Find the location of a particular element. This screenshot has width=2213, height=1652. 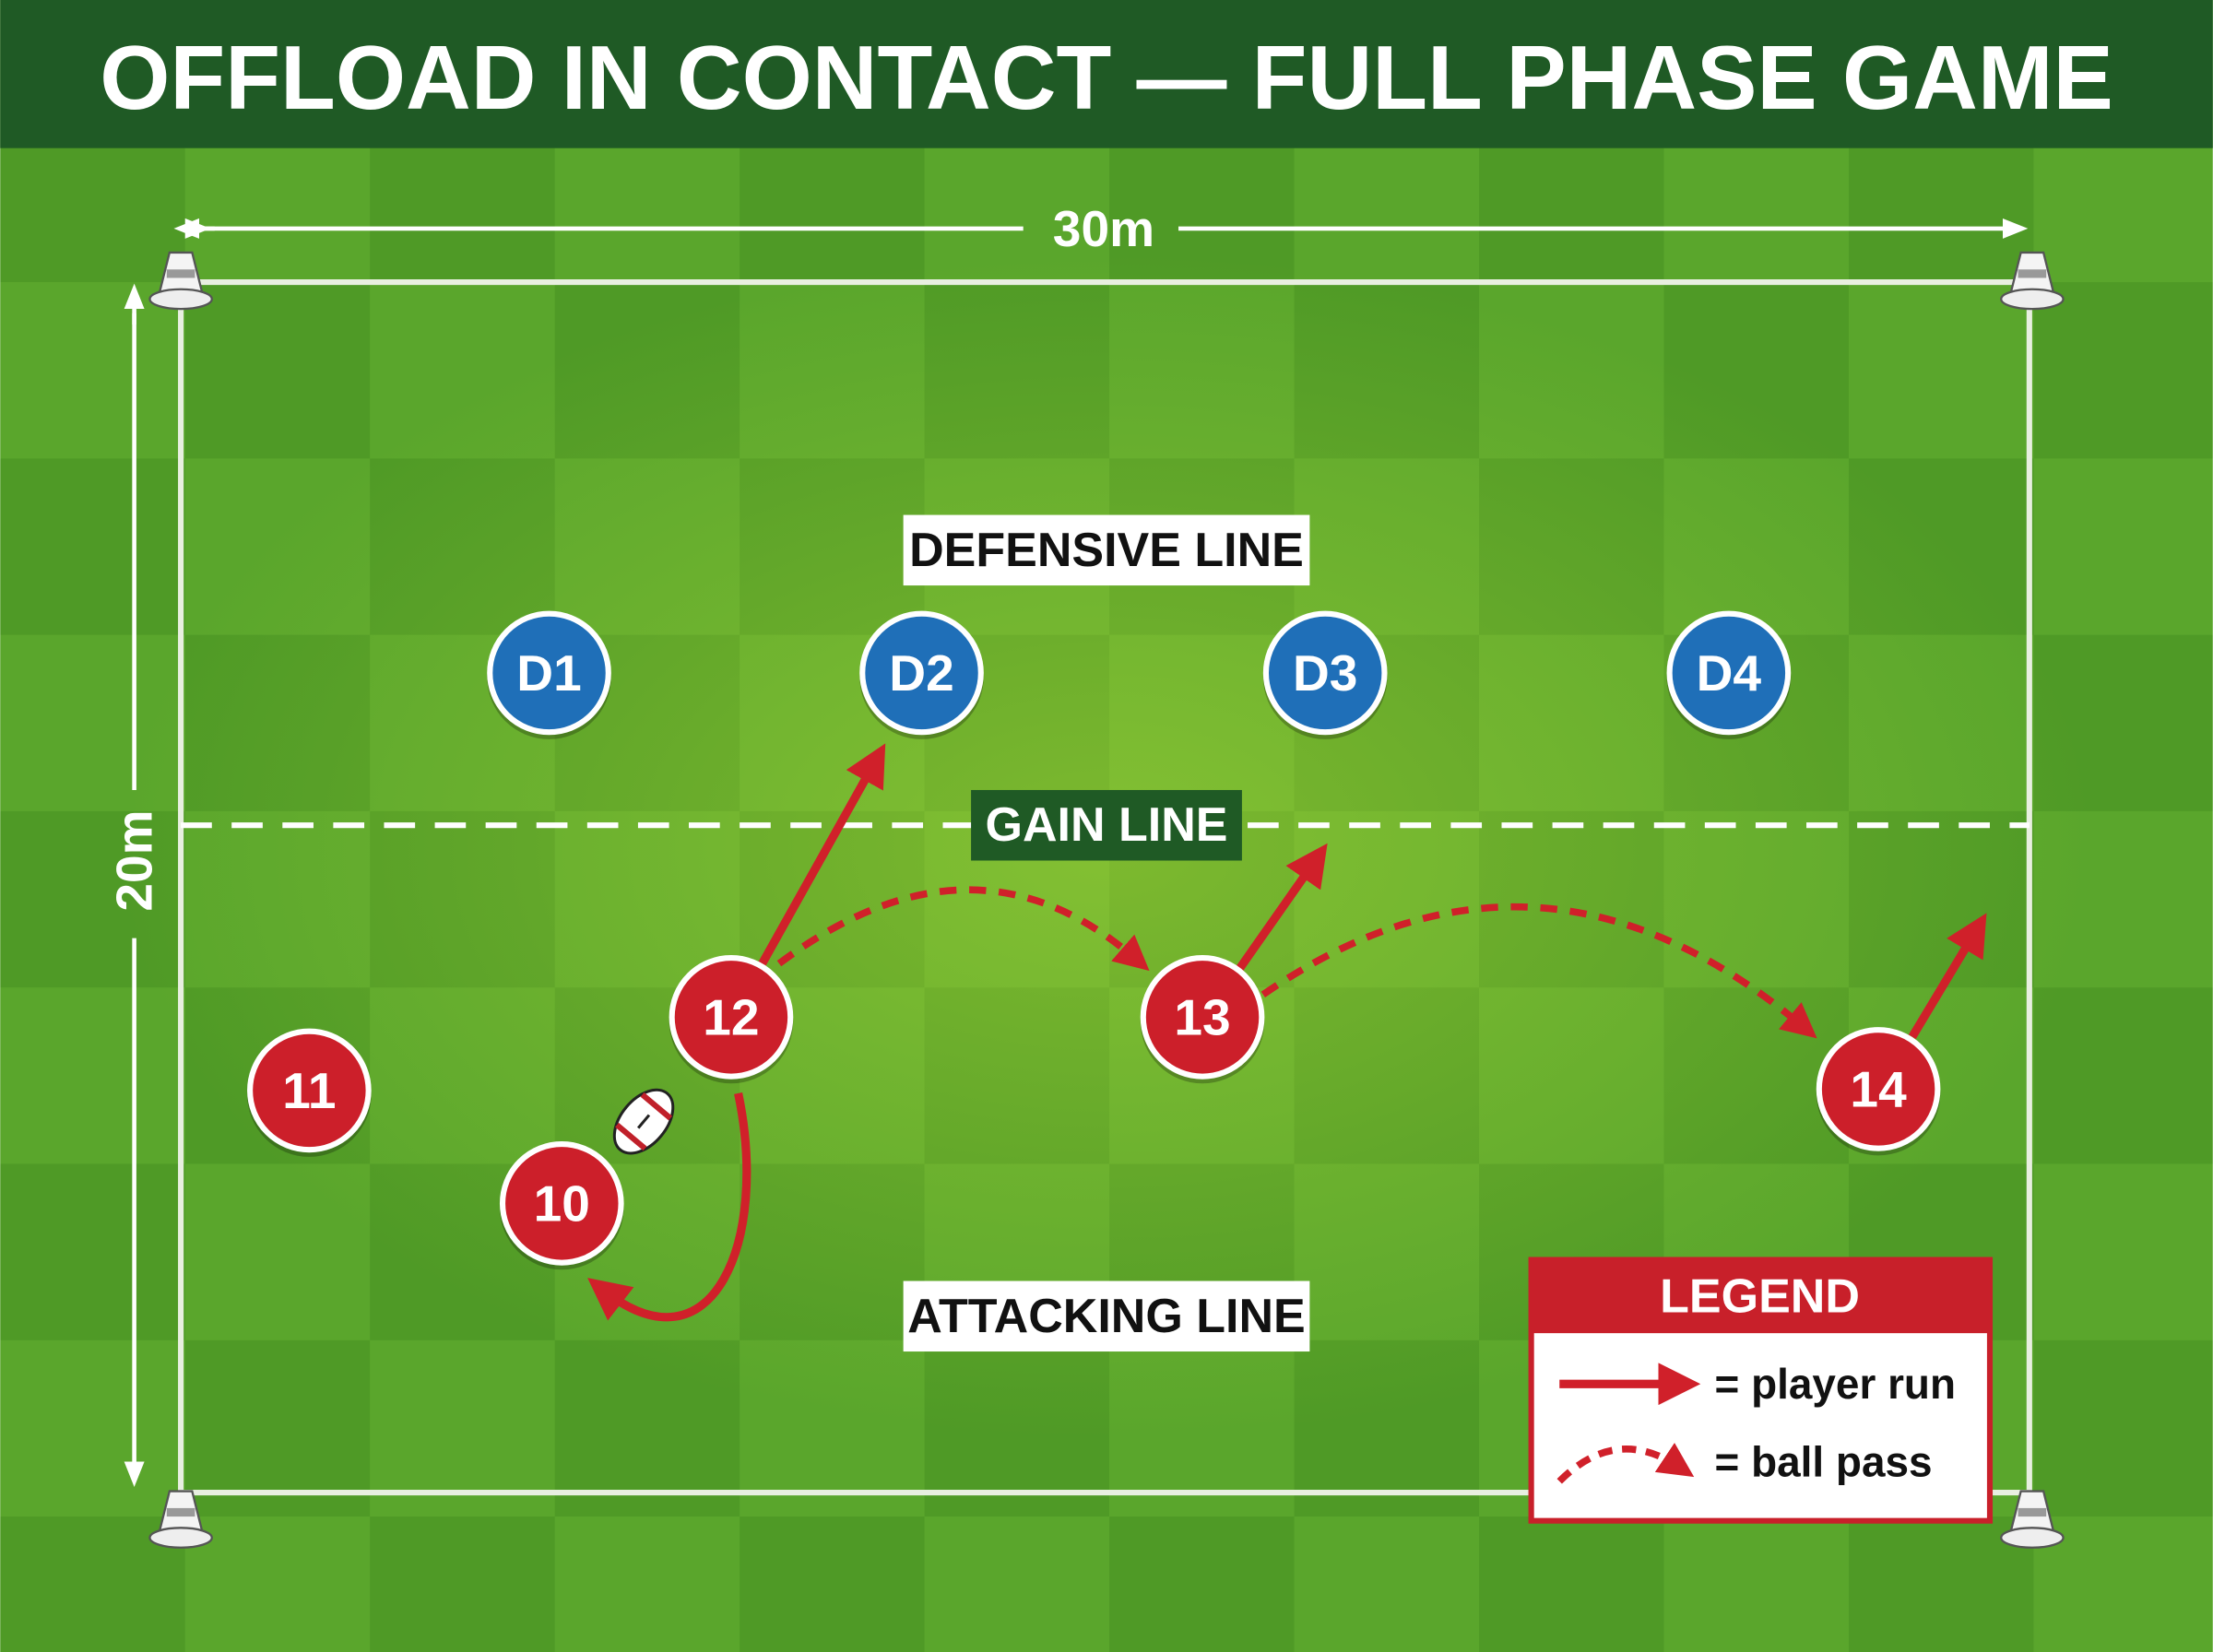

legend-header is located at coordinates (1760, 1296).